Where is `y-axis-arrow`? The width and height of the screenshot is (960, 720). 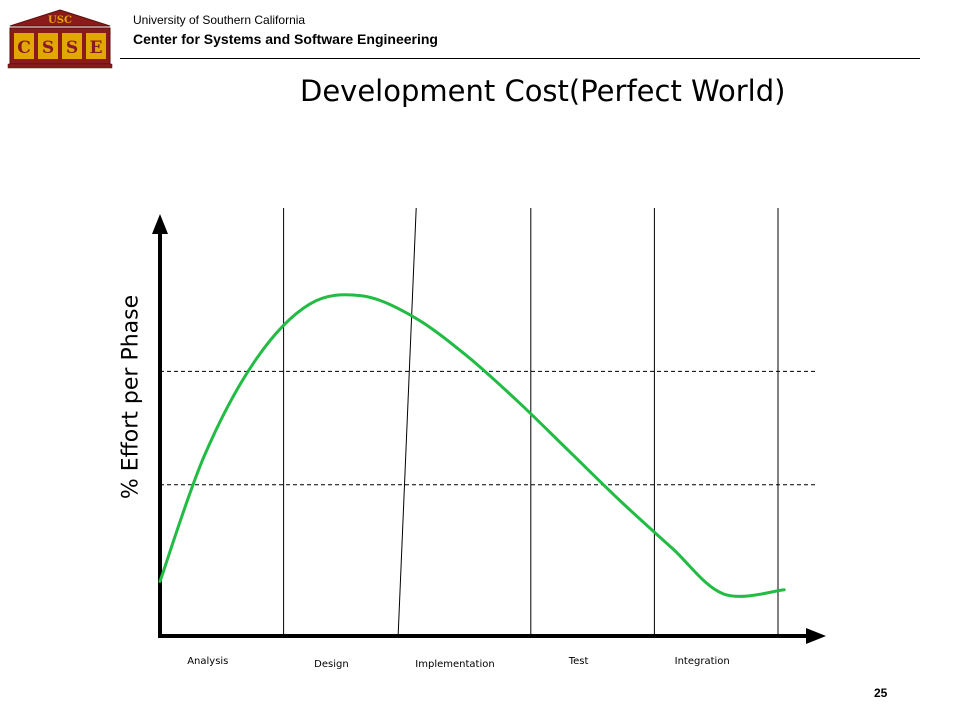
y-axis-arrow is located at coordinates (160, 224).